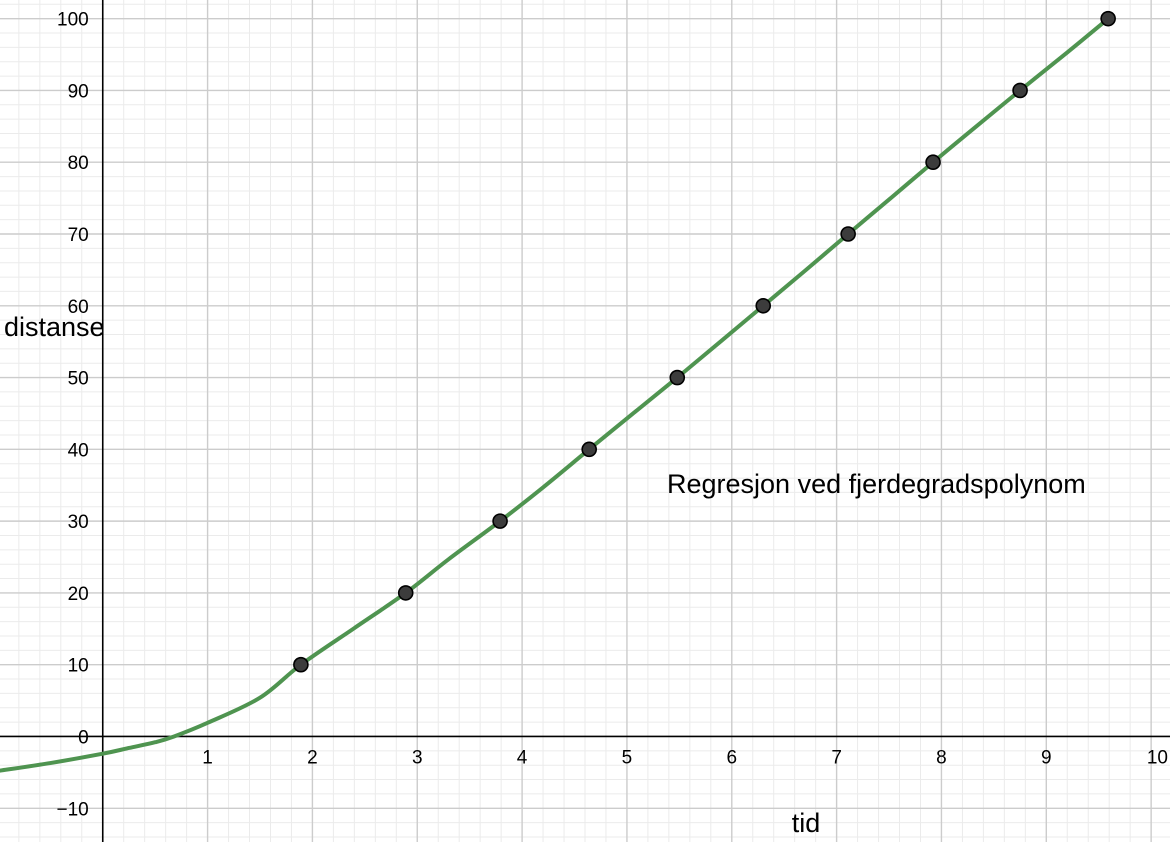 The width and height of the screenshot is (1170, 842). I want to click on y-tick-label: 80, so click(78, 163).